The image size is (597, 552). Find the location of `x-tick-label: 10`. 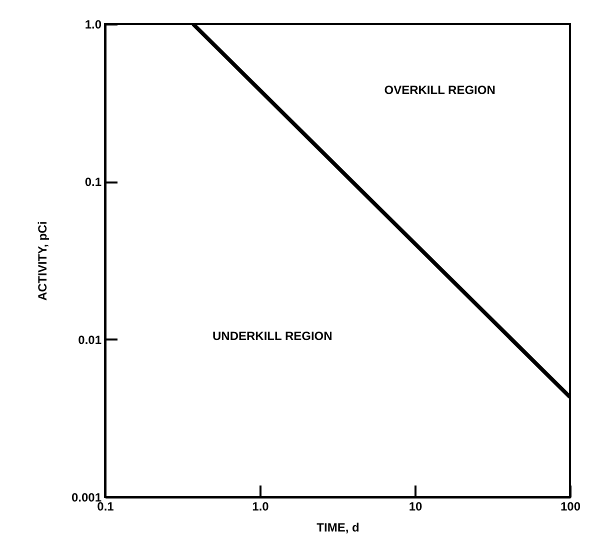

x-tick-label: 10 is located at coordinates (415, 507).